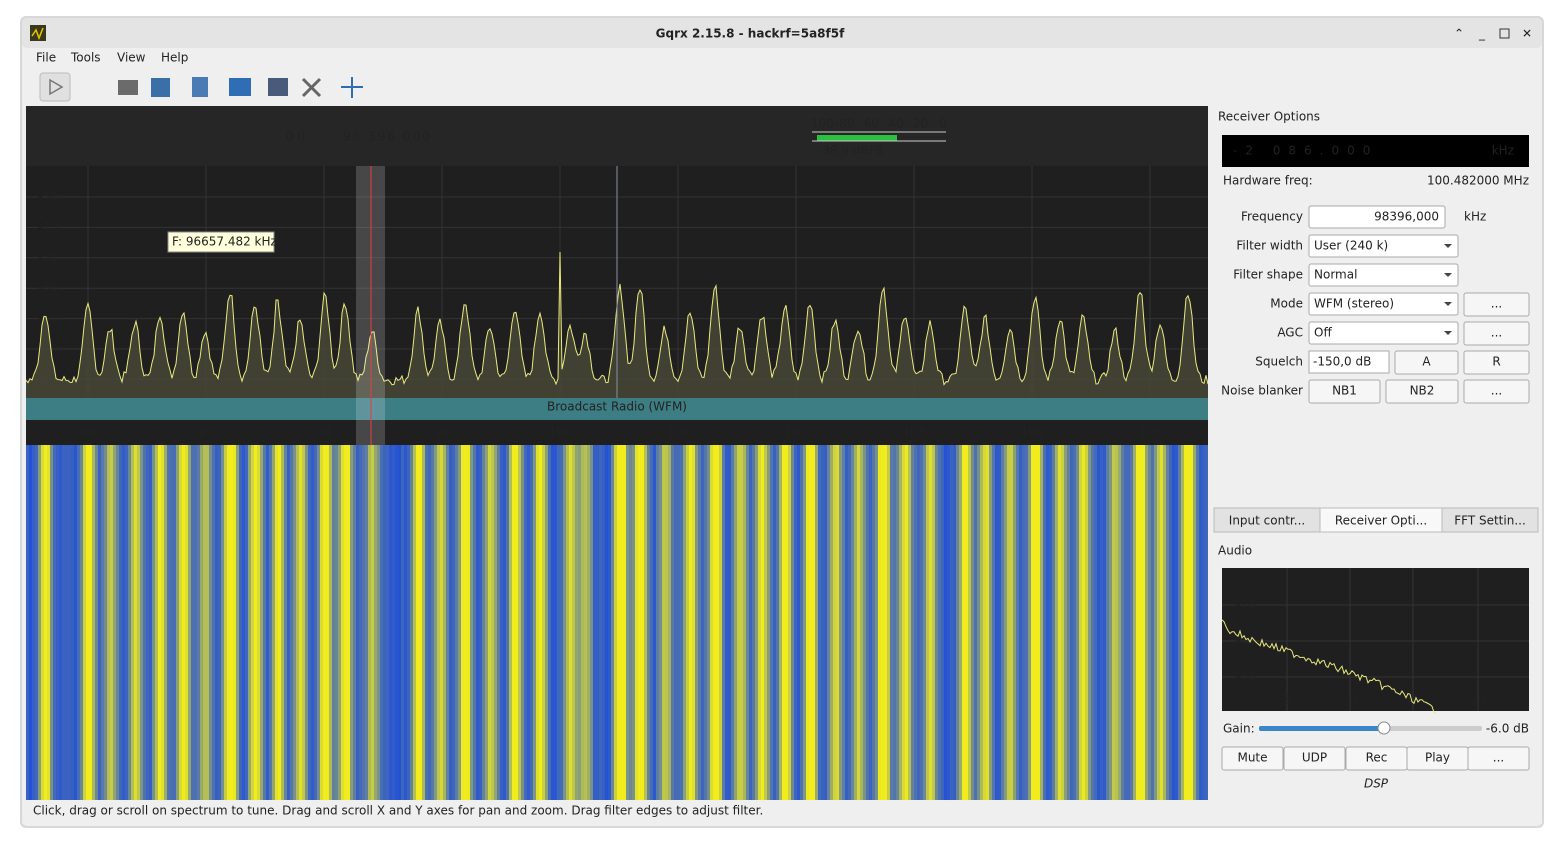 Image resolution: width=1559 pixels, height=848 pixels. Describe the element at coordinates (1412, 700) in the screenshot. I see `audio-x-label: 15` at that location.